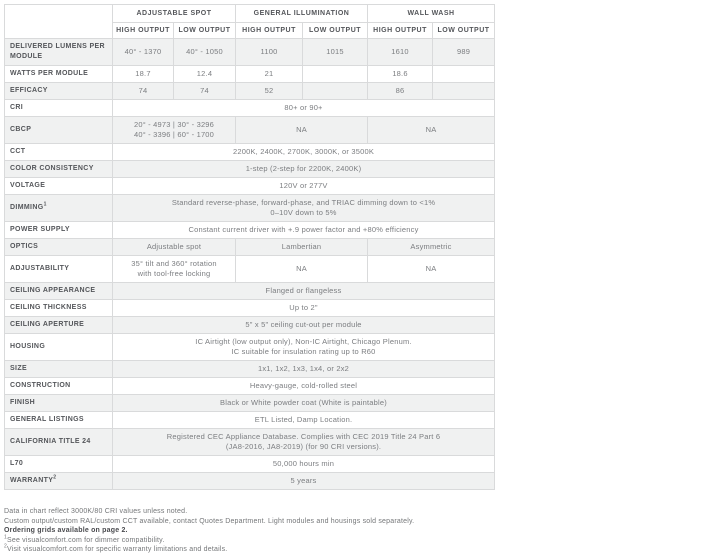 Image resolution: width=707 pixels, height=559 pixels. Describe the element at coordinates (58, 74) in the screenshot. I see `row-label: WATTS PER MODULE` at that location.